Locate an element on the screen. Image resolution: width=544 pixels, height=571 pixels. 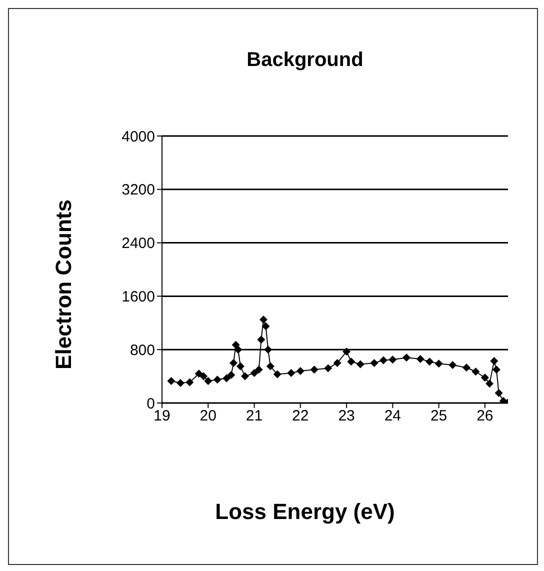
x-tick-label: 24 is located at coordinates (393, 416).